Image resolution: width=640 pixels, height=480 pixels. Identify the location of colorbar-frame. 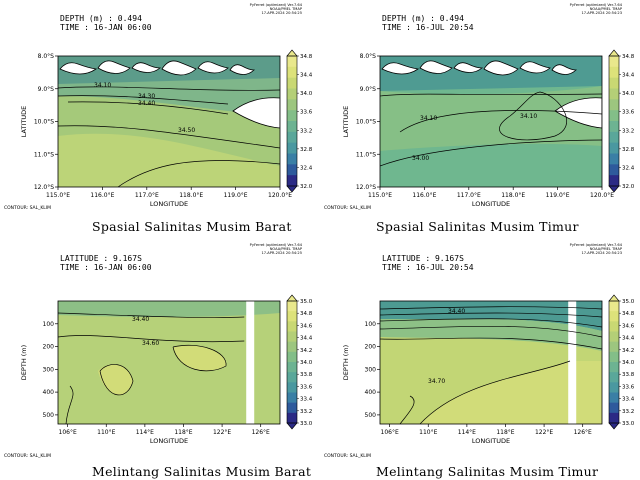
(292, 121).